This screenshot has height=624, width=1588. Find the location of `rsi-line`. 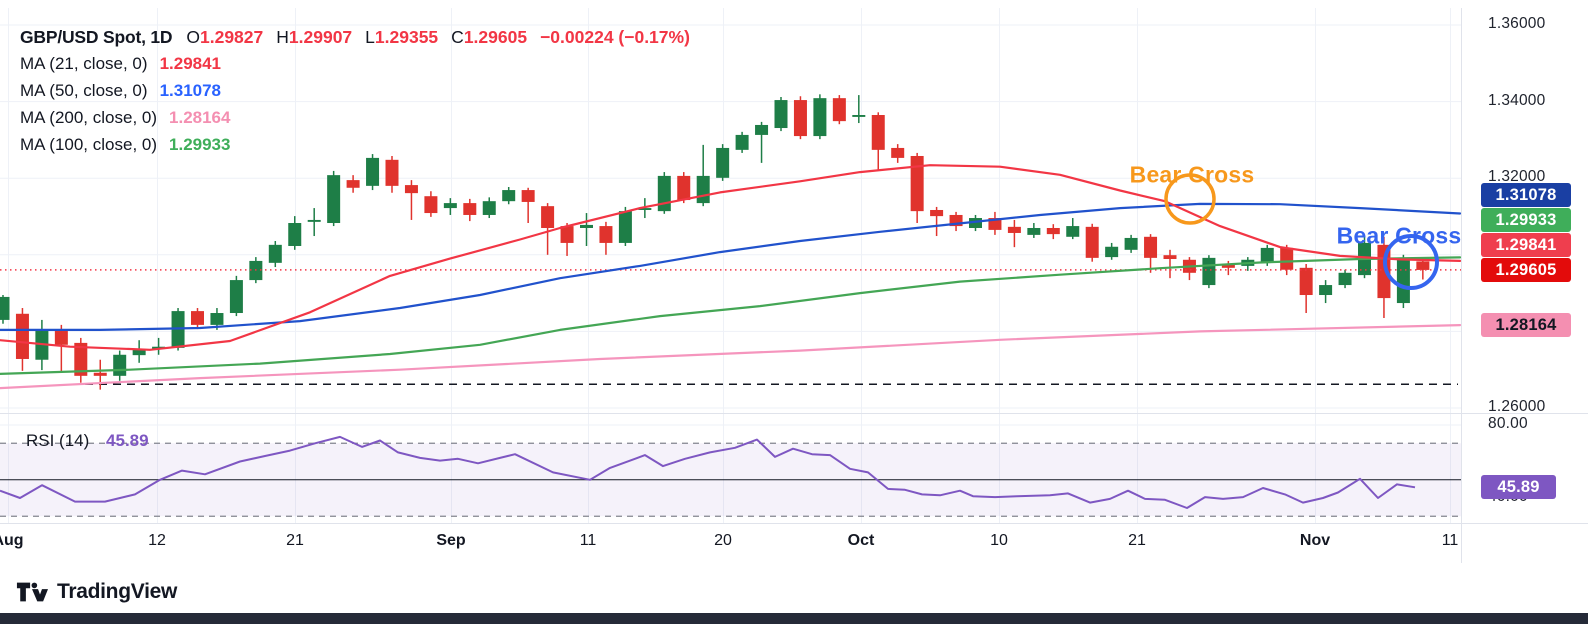

rsi-line is located at coordinates (708, 472).